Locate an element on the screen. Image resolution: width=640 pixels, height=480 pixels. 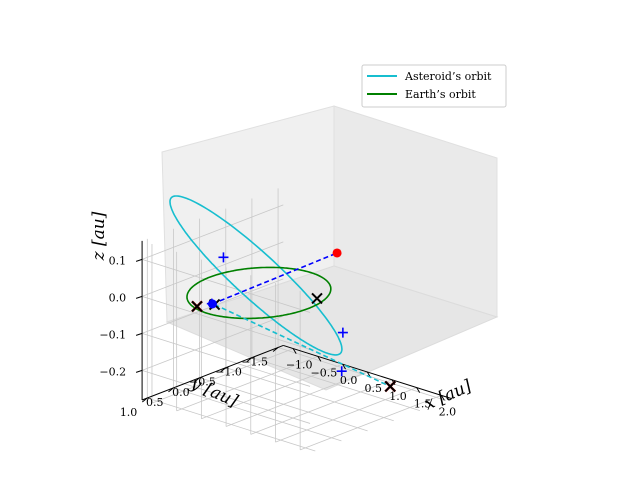
z-tick-label: −0.1 is located at coordinates (112, 334).